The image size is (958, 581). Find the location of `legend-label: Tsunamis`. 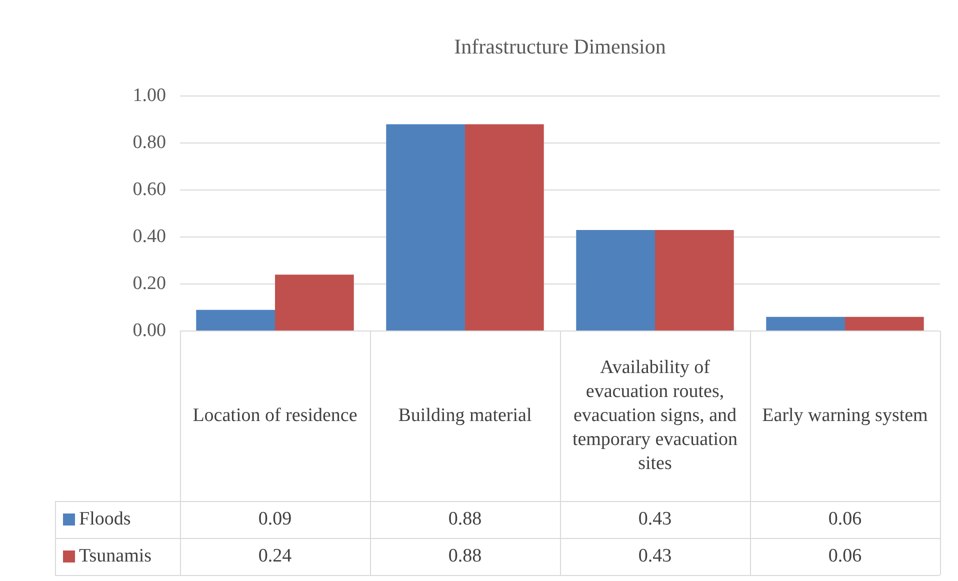

legend-label: Tsunamis is located at coordinates (115, 555).